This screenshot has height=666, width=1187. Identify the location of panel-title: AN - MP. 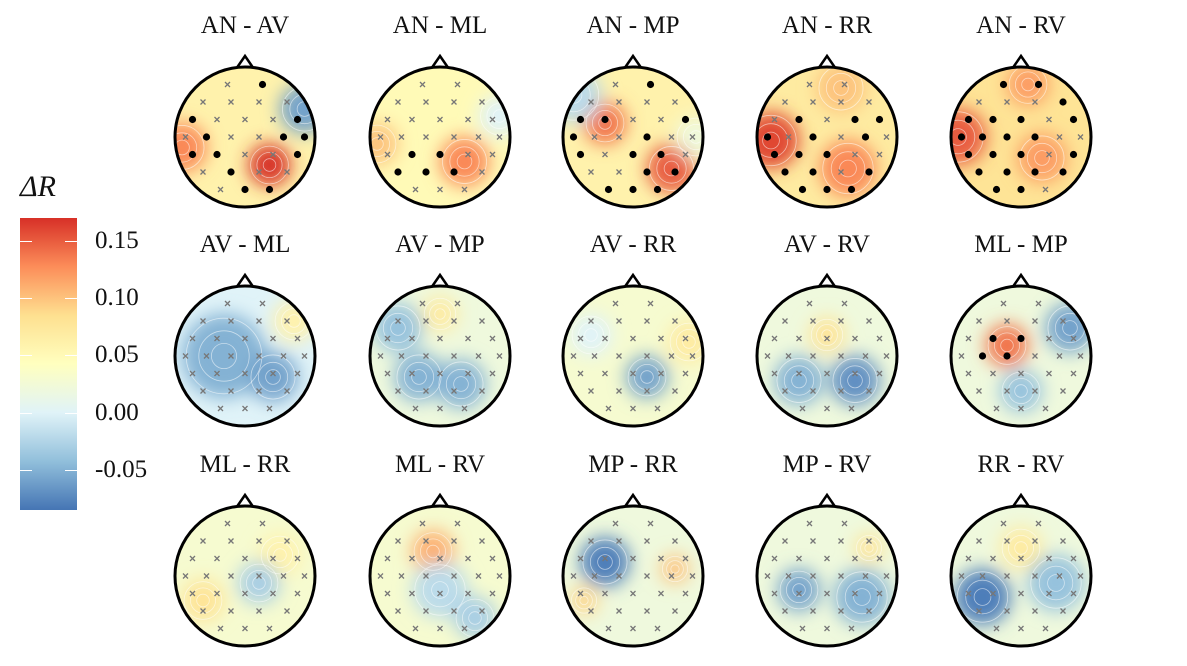
(633, 25).